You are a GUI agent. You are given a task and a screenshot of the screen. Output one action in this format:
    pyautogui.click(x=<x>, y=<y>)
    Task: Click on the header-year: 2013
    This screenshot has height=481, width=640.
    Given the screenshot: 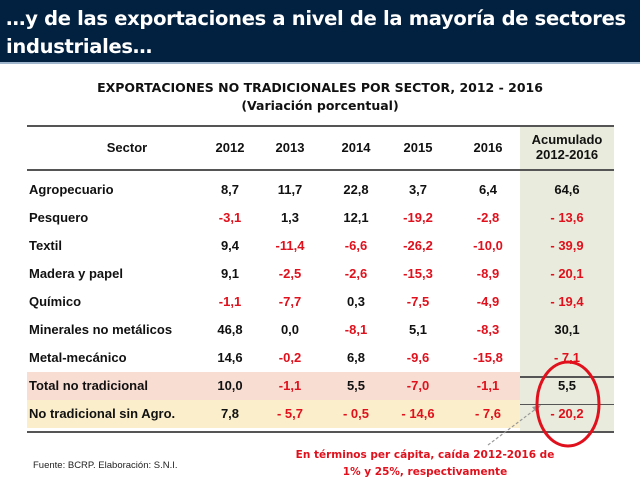 What is the action you would take?
    pyautogui.click(x=290, y=147)
    